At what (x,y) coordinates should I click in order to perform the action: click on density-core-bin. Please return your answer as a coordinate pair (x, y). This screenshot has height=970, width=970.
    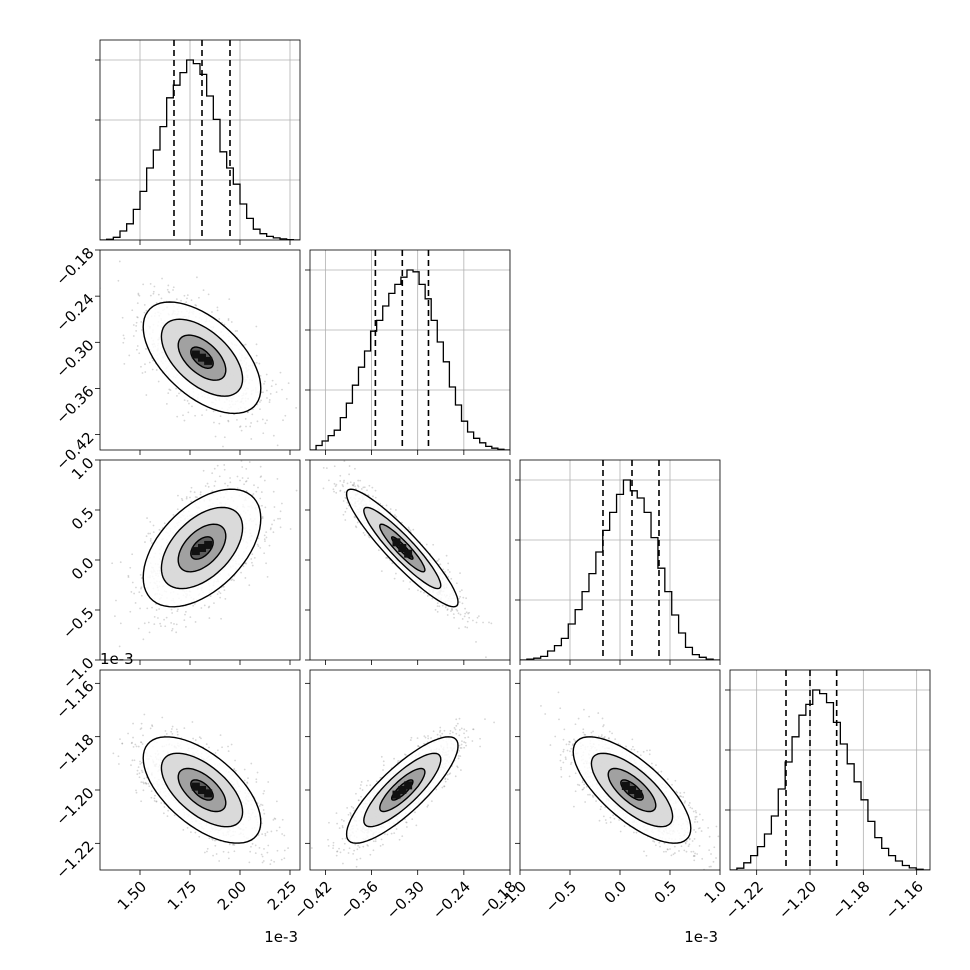
    Looking at the image, I should click on (208, 544).